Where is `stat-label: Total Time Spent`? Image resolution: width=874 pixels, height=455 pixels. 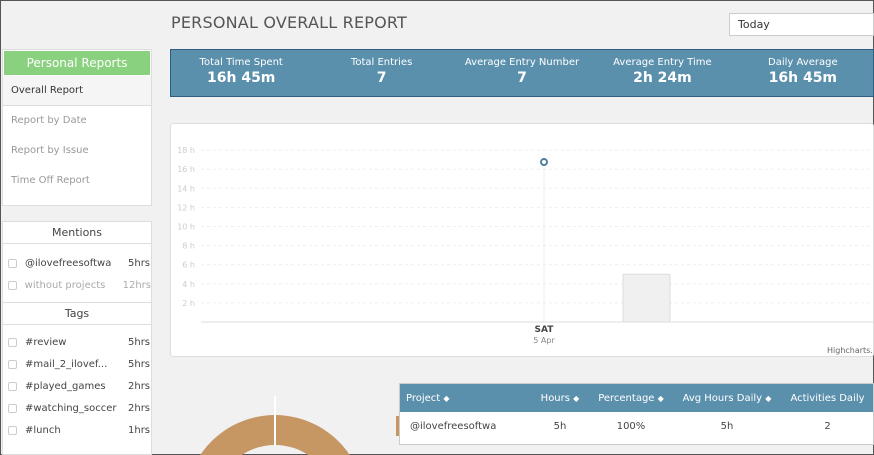
stat-label: Total Time Spent is located at coordinates (241, 62).